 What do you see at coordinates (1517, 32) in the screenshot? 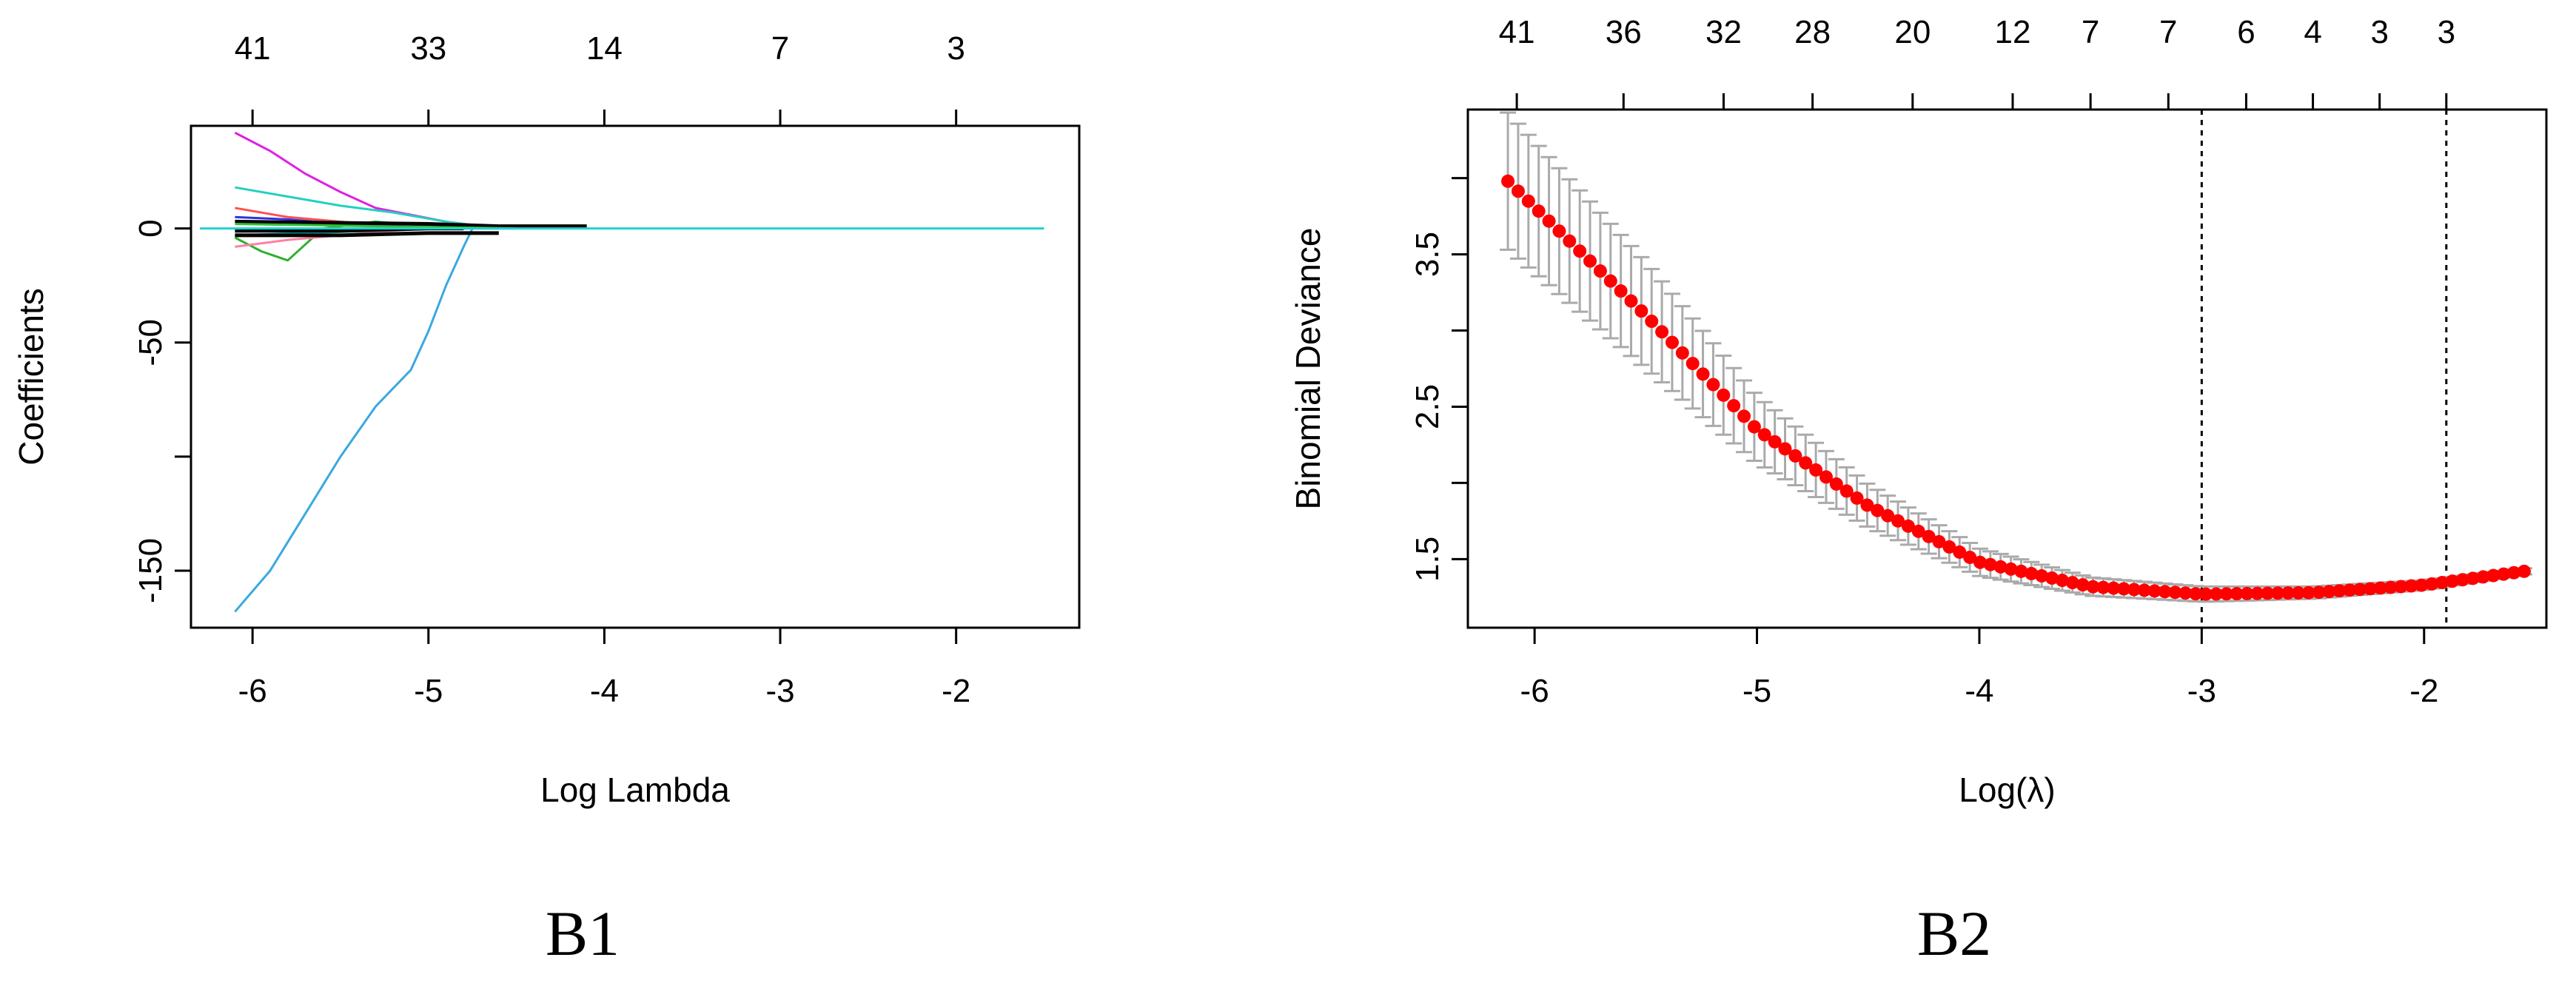
I see `top-tick-label: 41` at bounding box center [1517, 32].